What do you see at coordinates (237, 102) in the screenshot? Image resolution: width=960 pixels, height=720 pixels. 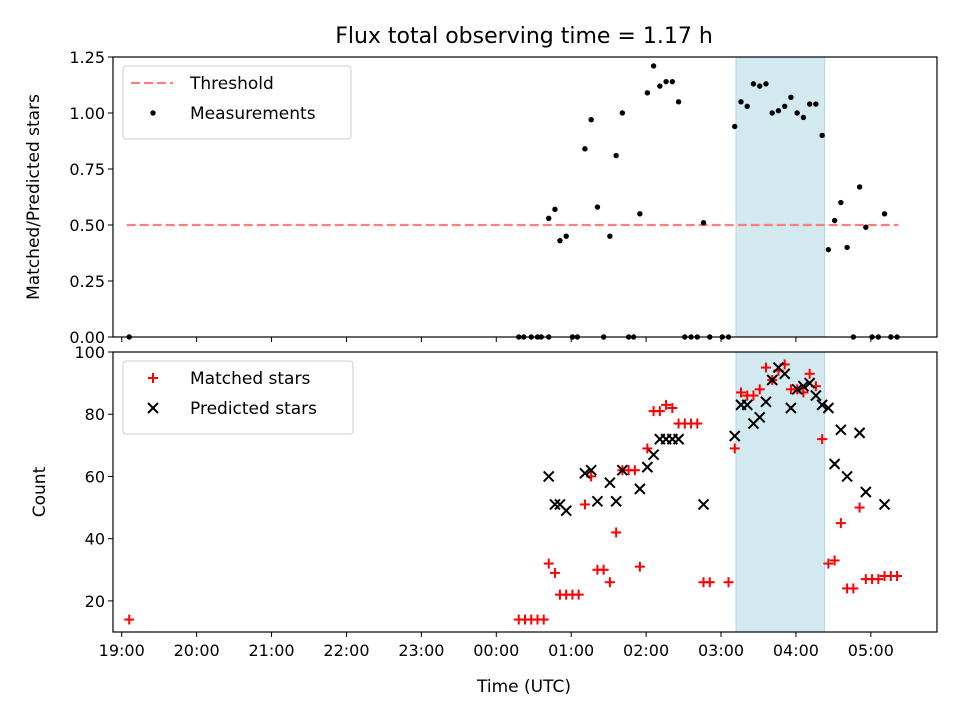 I see `top-legend: Threshold Measurements` at bounding box center [237, 102].